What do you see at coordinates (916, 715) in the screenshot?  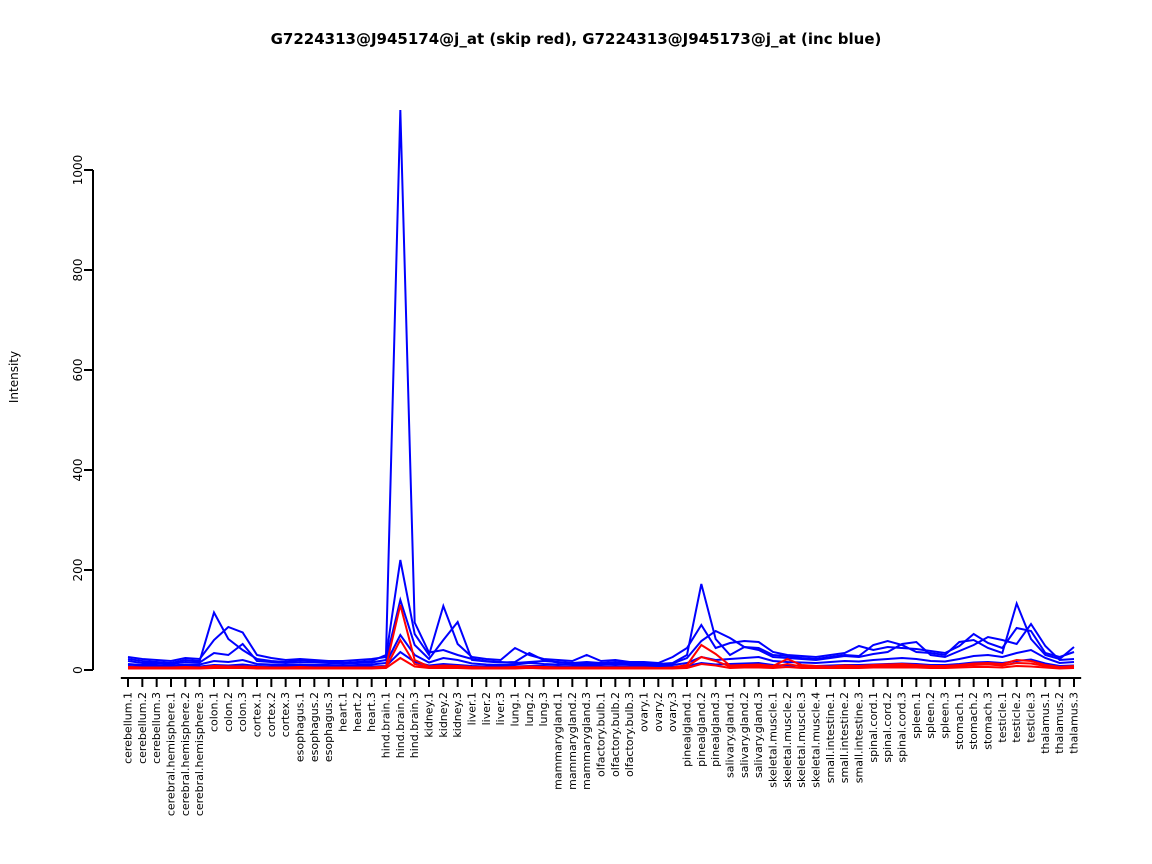 I see `x-tick-label: spleen.1` at bounding box center [916, 715].